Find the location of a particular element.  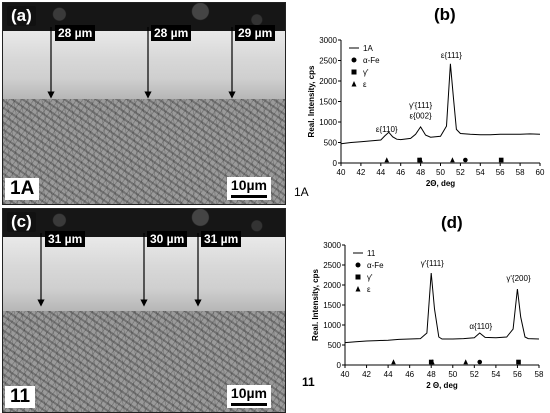

diffusion-zone is located at coordinates (144, 361).